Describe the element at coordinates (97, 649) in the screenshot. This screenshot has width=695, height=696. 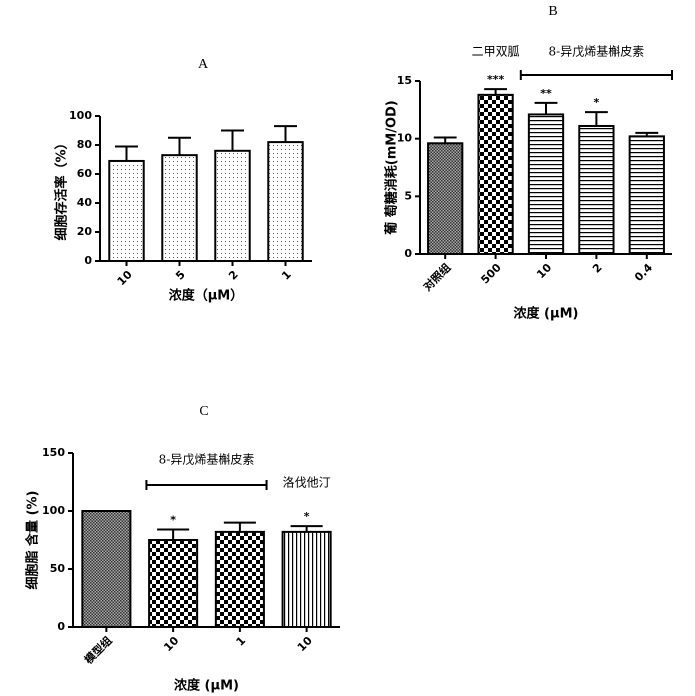
I see `x-tick-label: 模型组` at that location.